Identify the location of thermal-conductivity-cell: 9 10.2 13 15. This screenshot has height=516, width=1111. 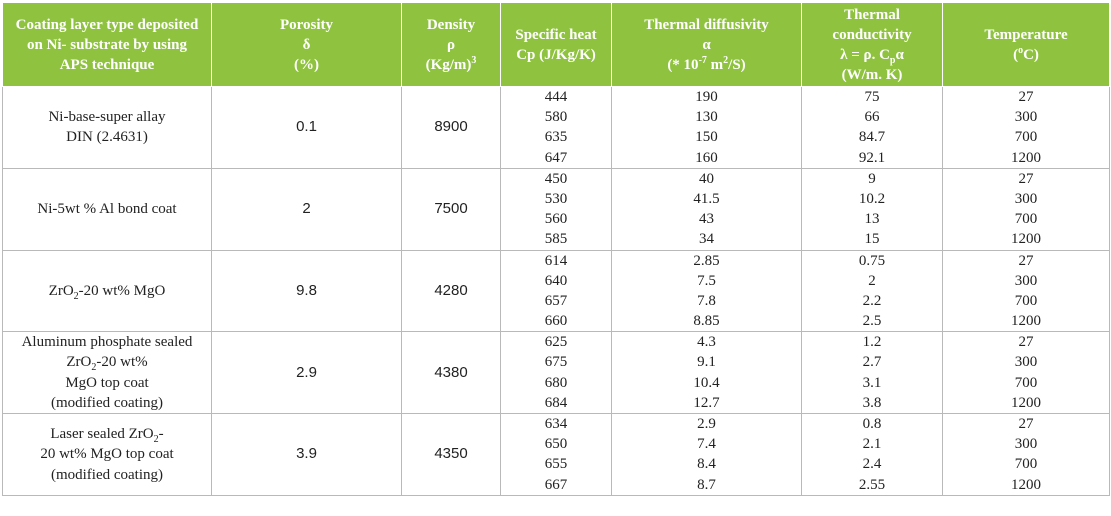
(872, 209).